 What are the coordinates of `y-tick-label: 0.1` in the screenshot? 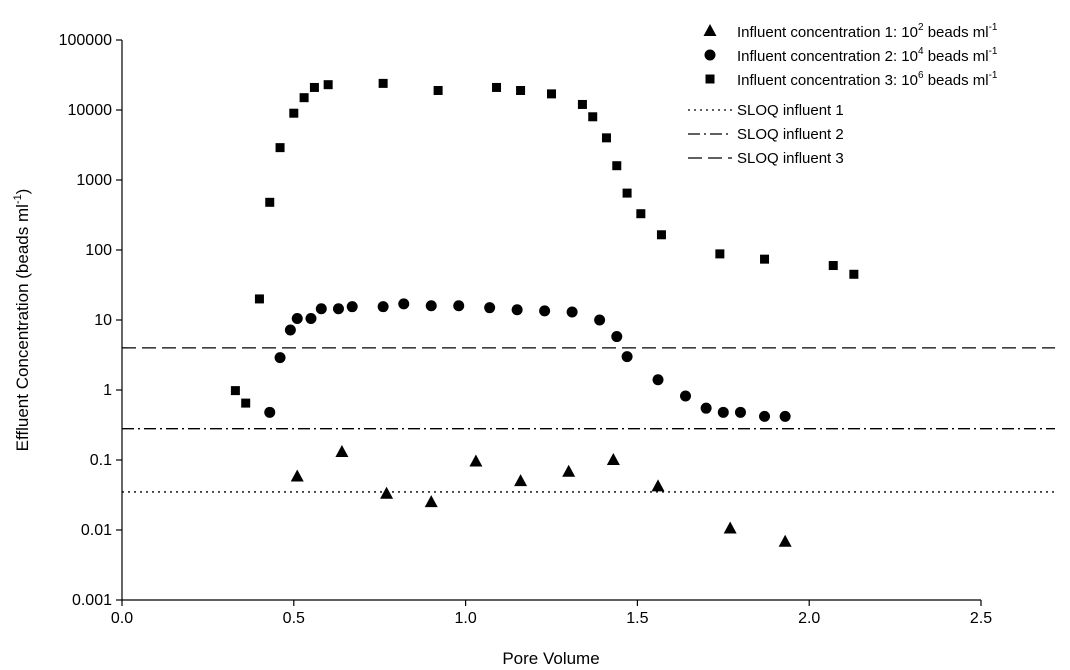 It's located at (101, 460).